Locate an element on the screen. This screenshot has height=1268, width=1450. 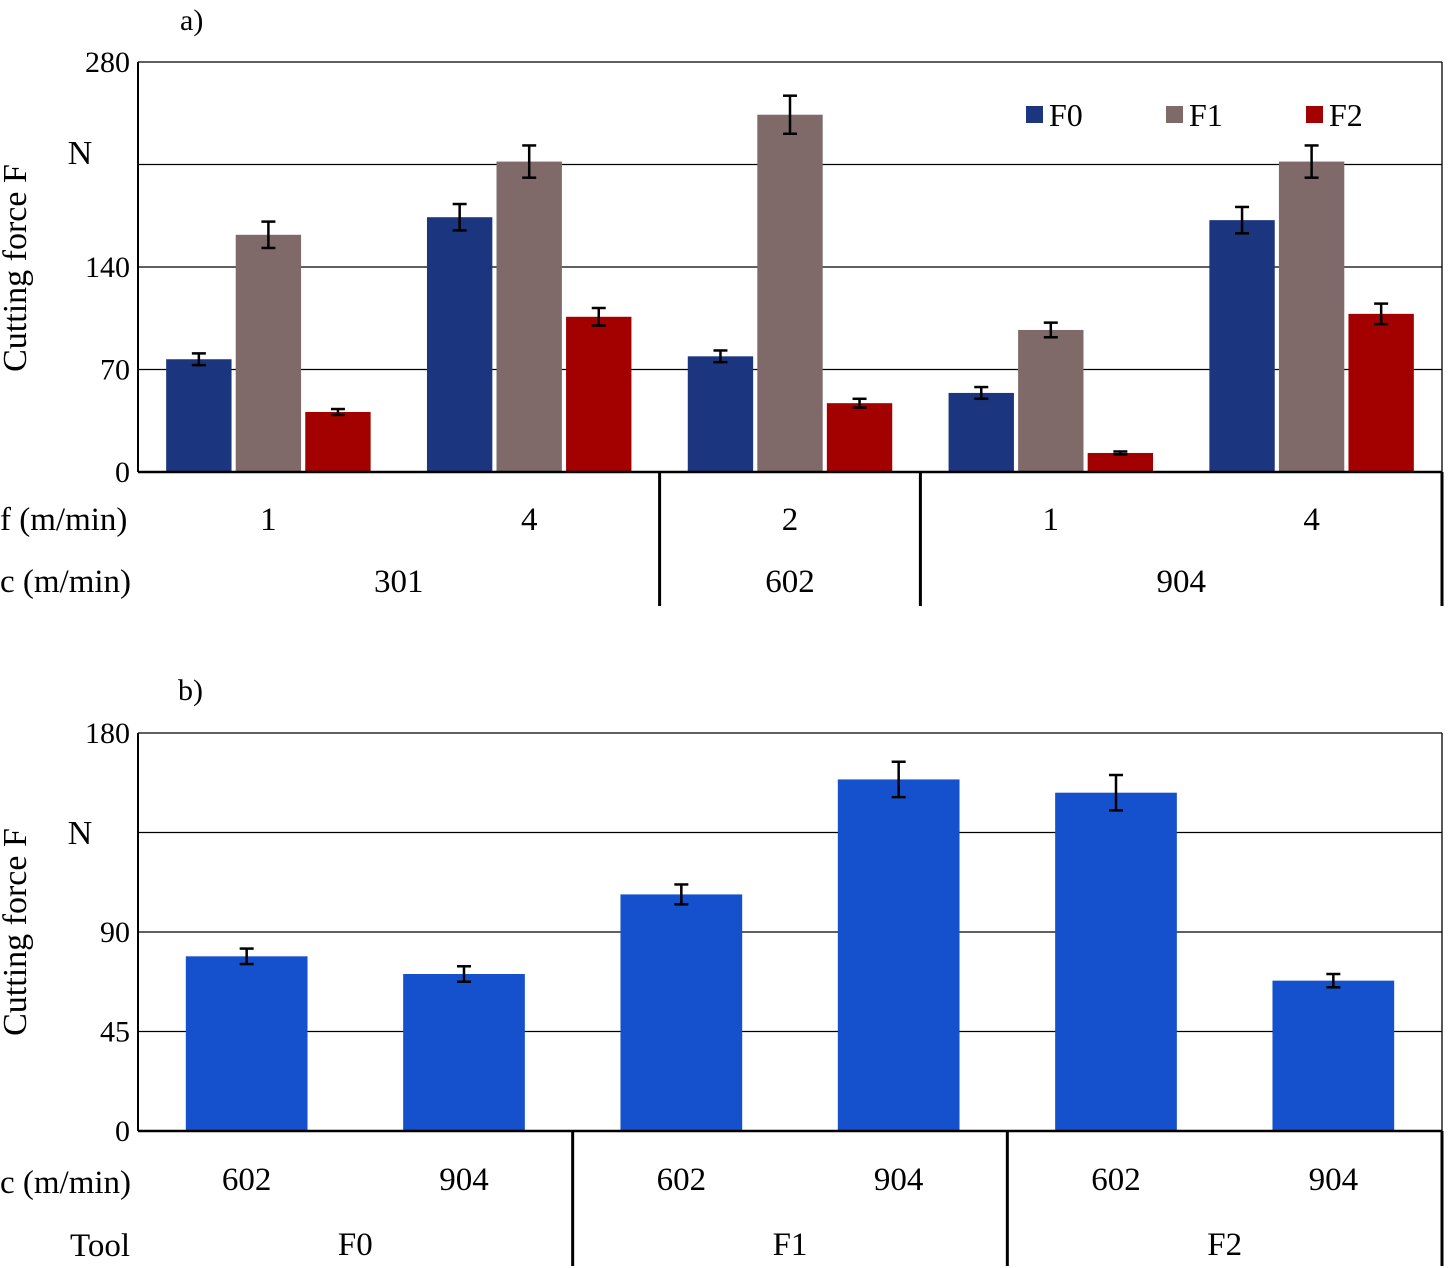
legend-label-f2: F2 is located at coordinates (1346, 115).